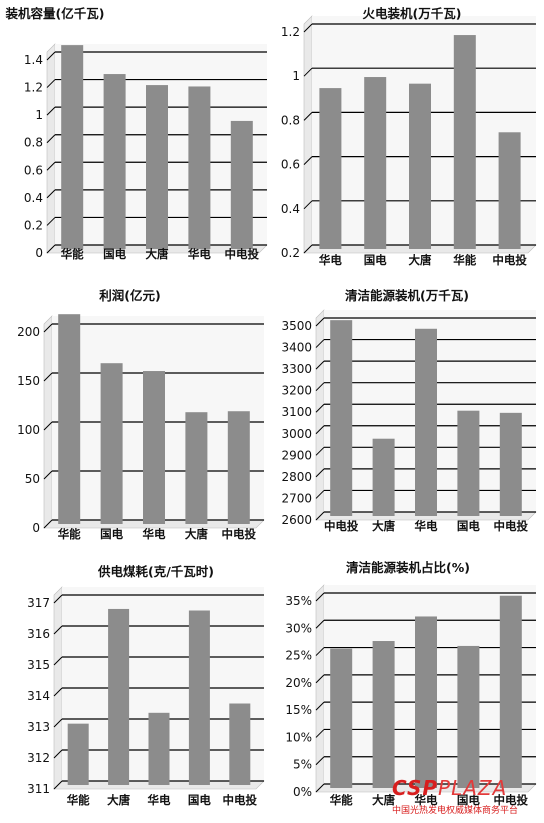 The height and width of the screenshot is (823, 544). I want to click on y-tick-label: 3100, so click(296, 412).